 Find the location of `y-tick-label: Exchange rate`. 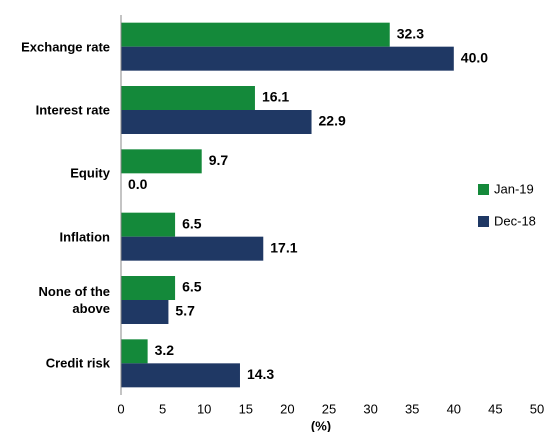

y-tick-label: Exchange rate is located at coordinates (65, 47).